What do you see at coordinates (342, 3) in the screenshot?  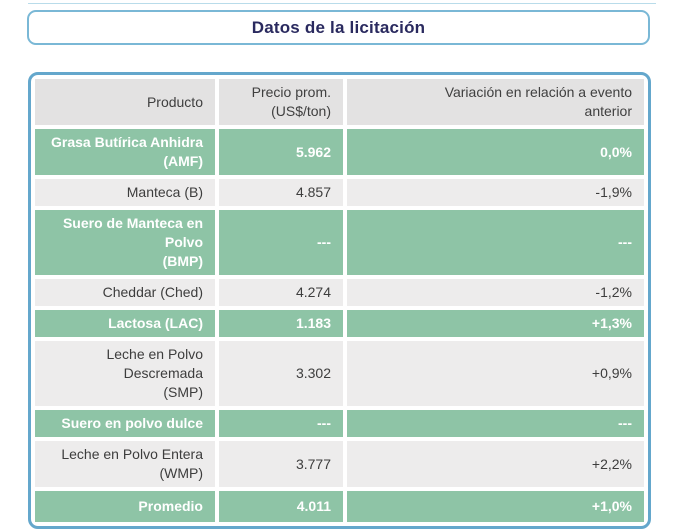 I see `top-divider` at bounding box center [342, 3].